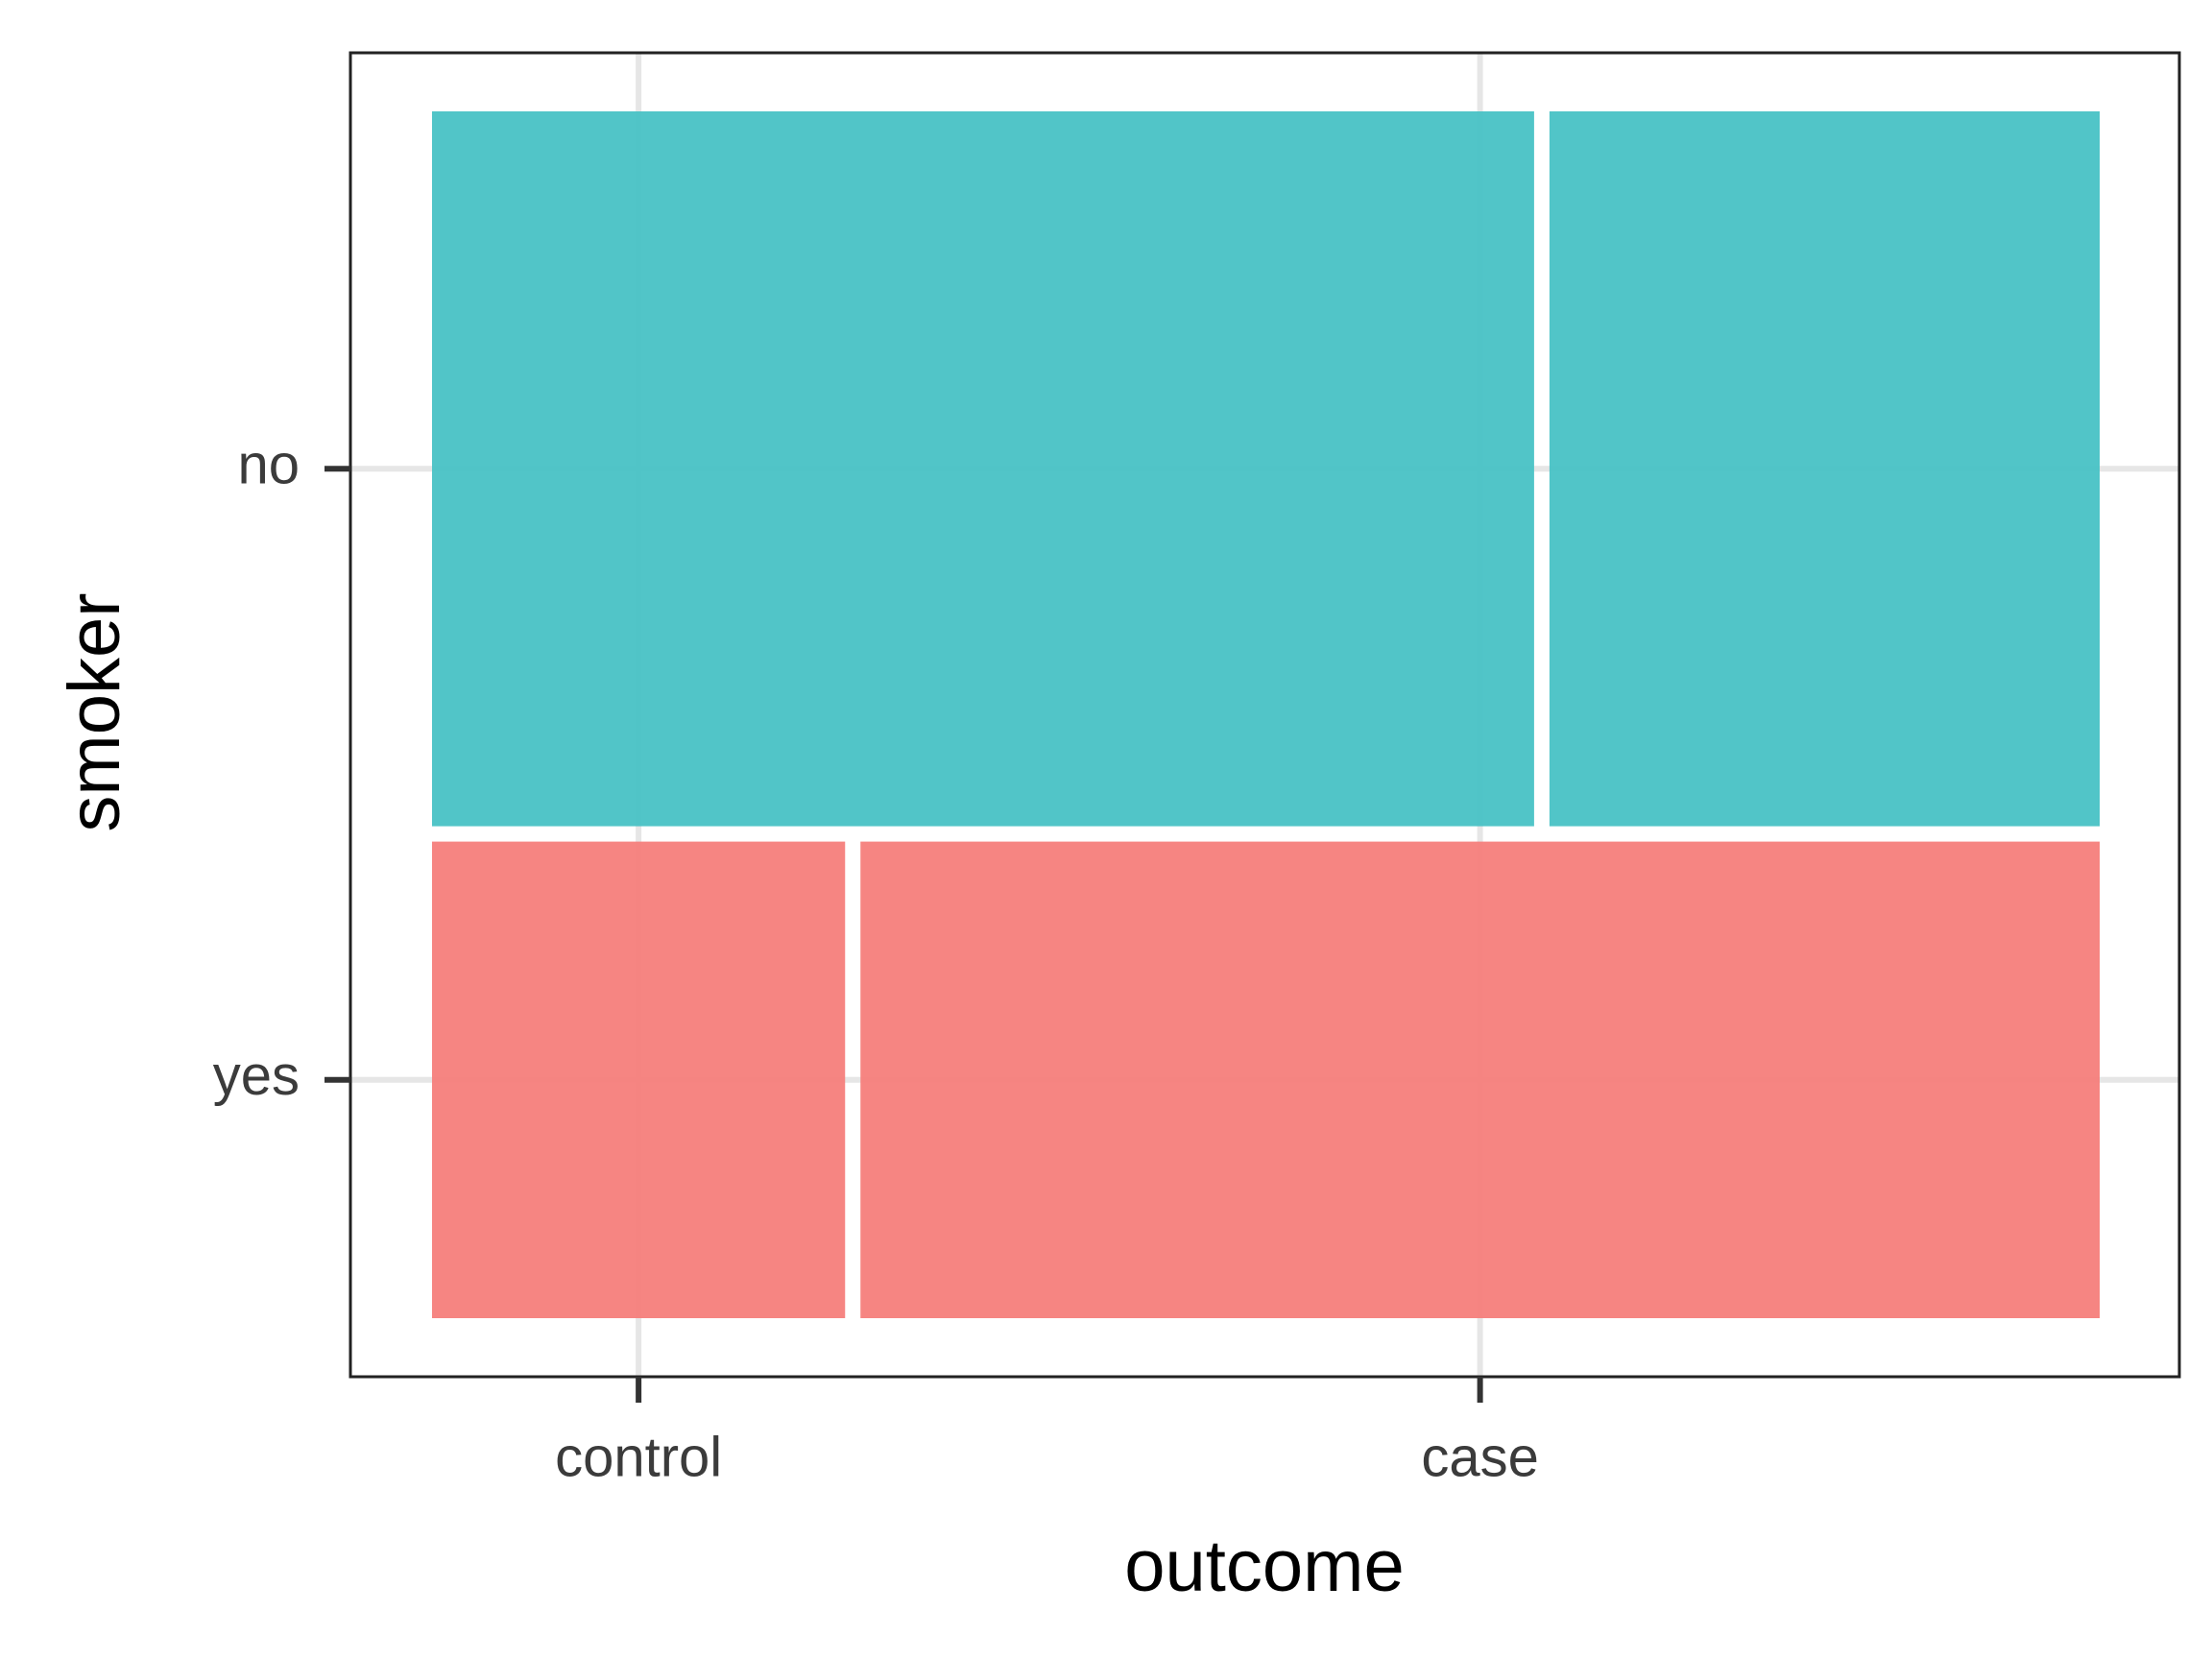 The width and height of the screenshot is (2212, 1659). What do you see at coordinates (1264, 1567) in the screenshot?
I see `x-axis-title: outcome` at bounding box center [1264, 1567].